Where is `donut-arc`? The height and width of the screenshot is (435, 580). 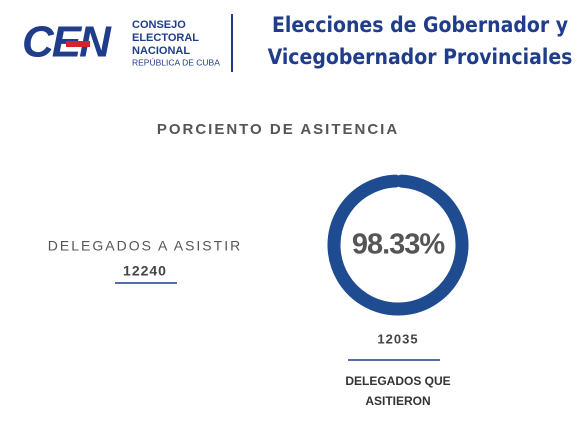
donut-arc is located at coordinates (398, 245).